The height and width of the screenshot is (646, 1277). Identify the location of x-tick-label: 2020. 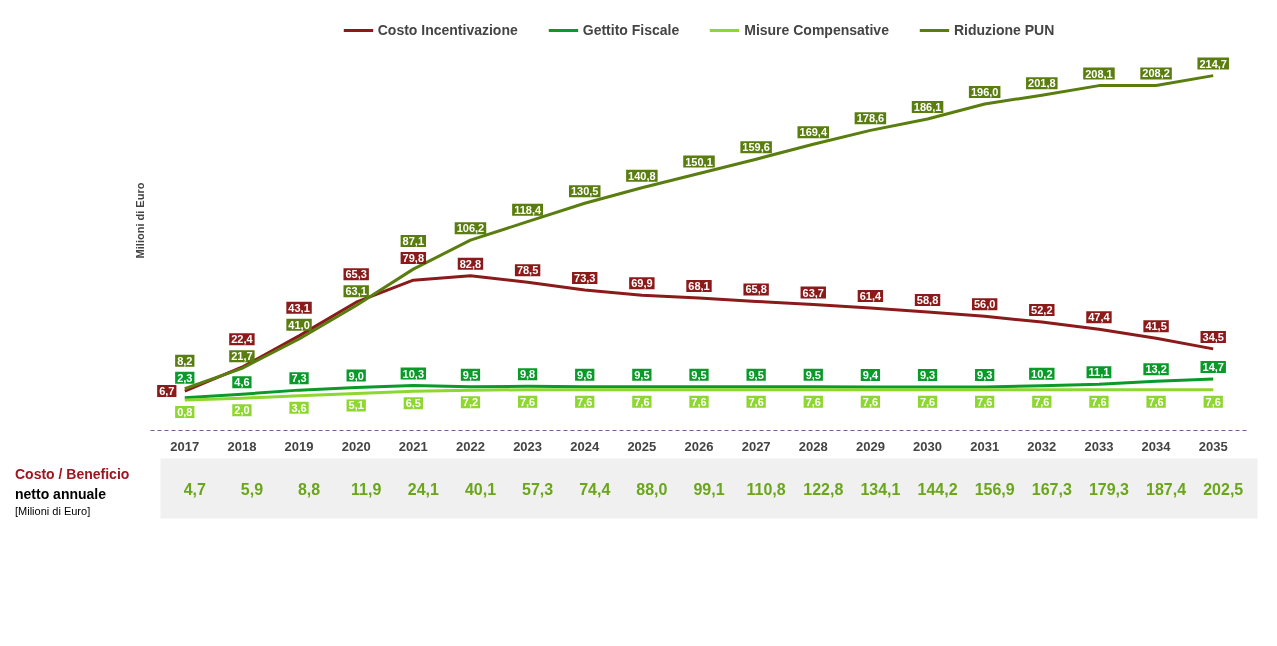
(356, 446).